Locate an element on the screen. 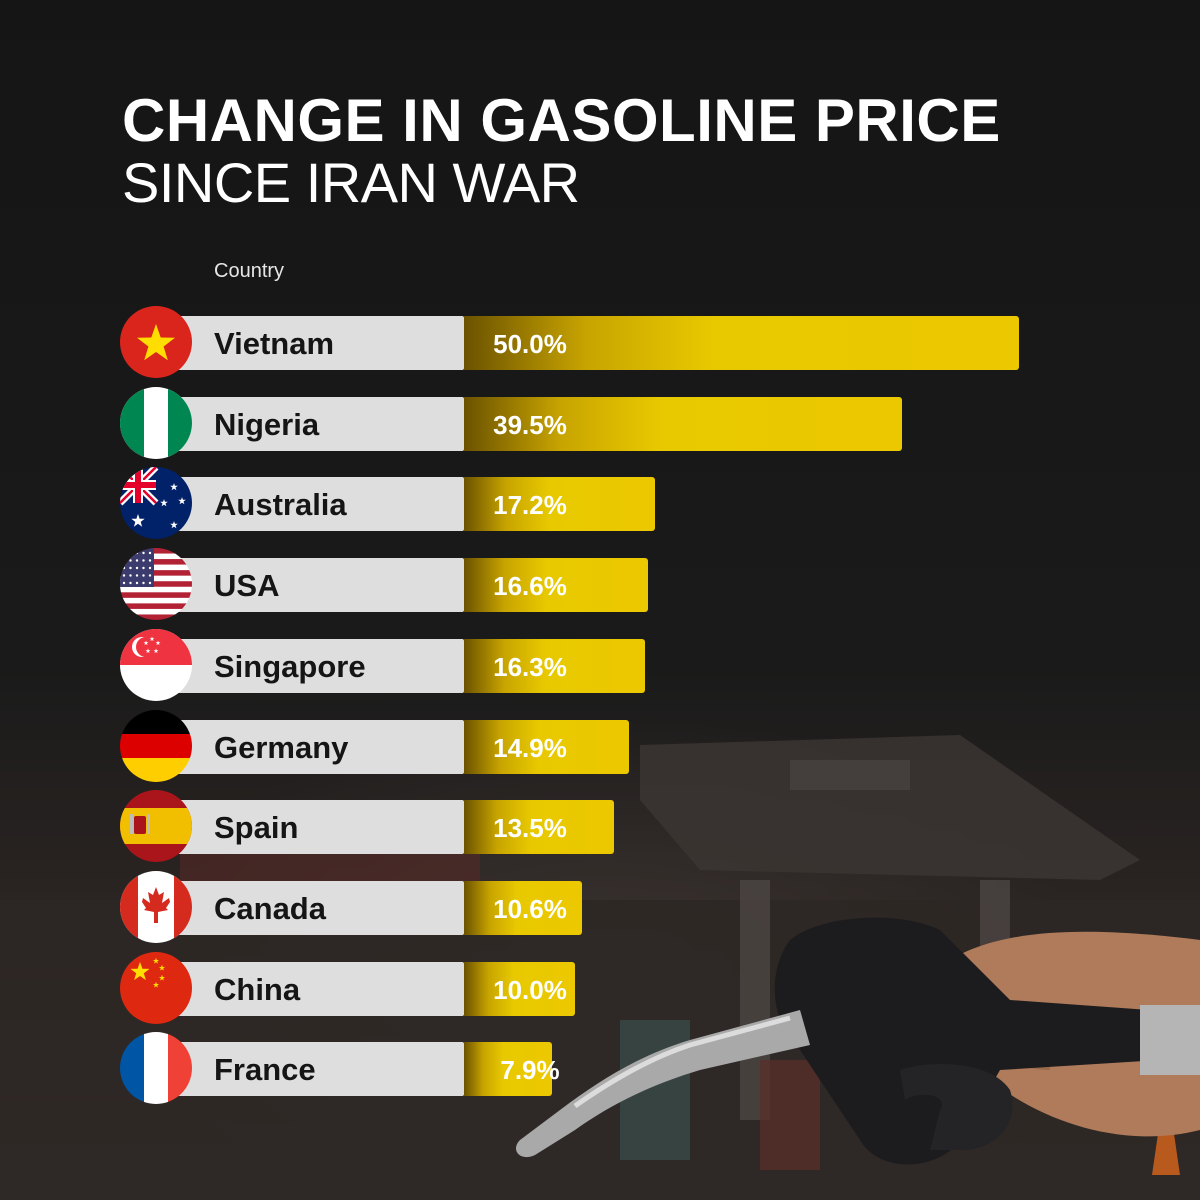  value-label: 10.6% is located at coordinates (530, 908).